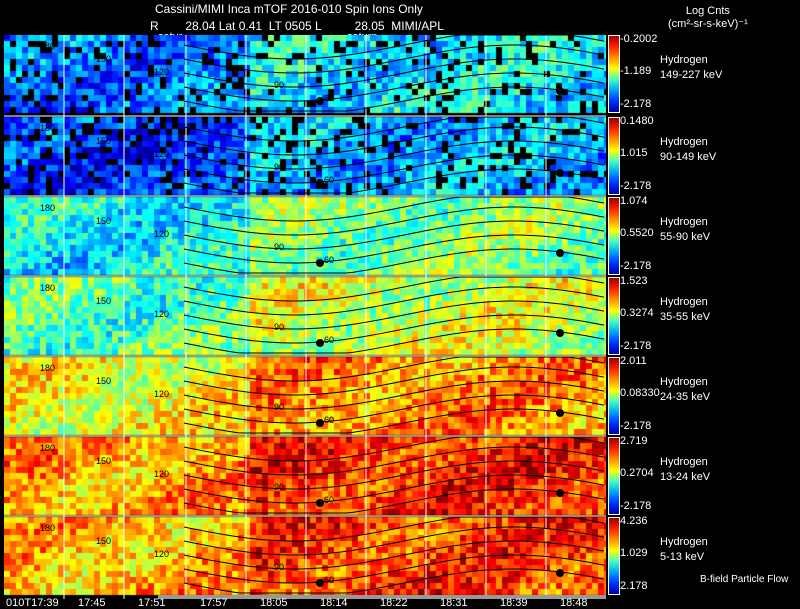  I want to click on energy-range-label: 35-55 keV, so click(685, 317).